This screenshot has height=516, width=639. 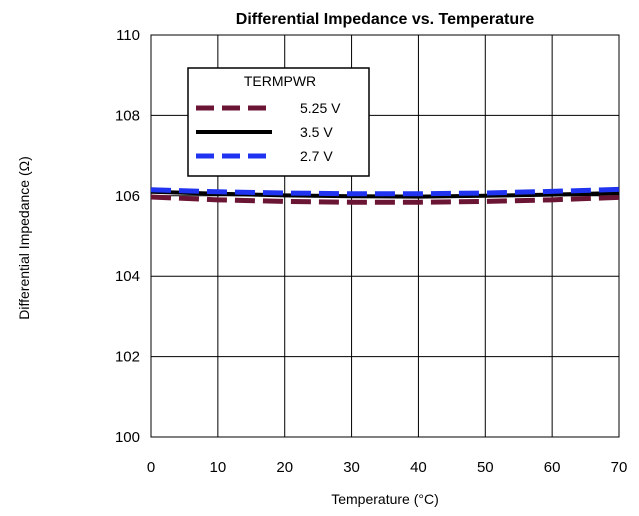 What do you see at coordinates (385, 19) in the screenshot?
I see `chart-title: Differential Impedance vs. Temperature` at bounding box center [385, 19].